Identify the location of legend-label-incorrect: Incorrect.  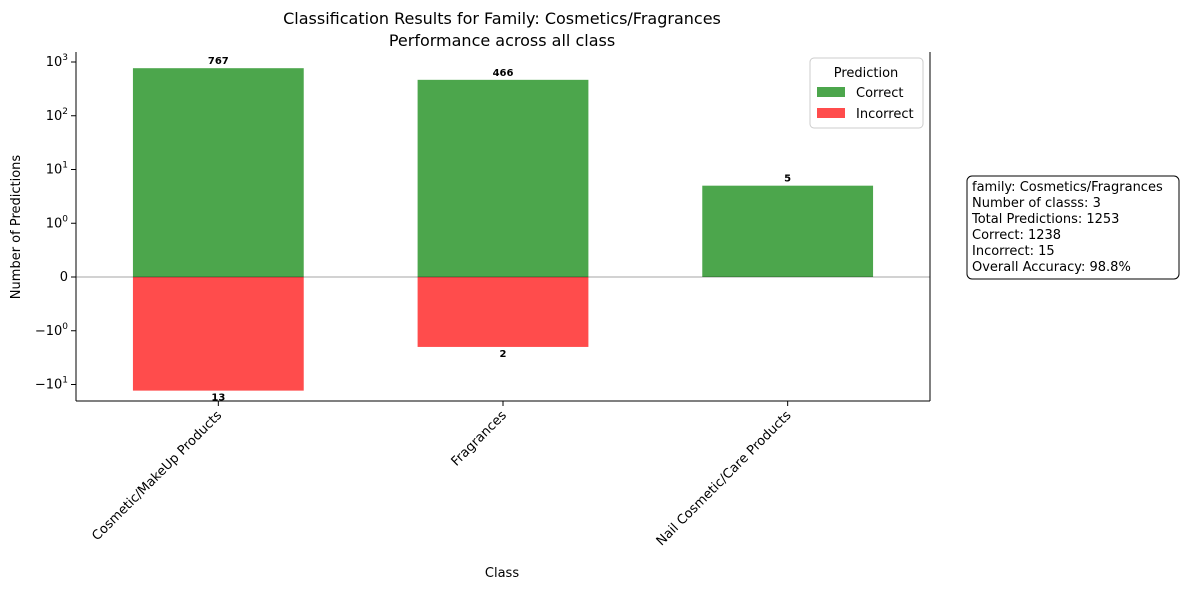
(885, 114).